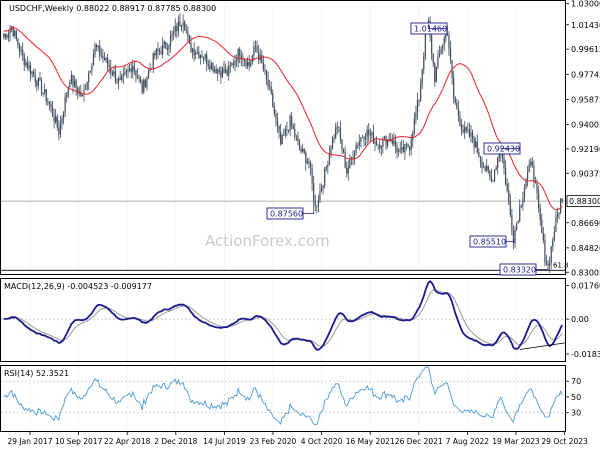  I want to click on macd-y-tick-label: -0.01834, so click(585, 354).